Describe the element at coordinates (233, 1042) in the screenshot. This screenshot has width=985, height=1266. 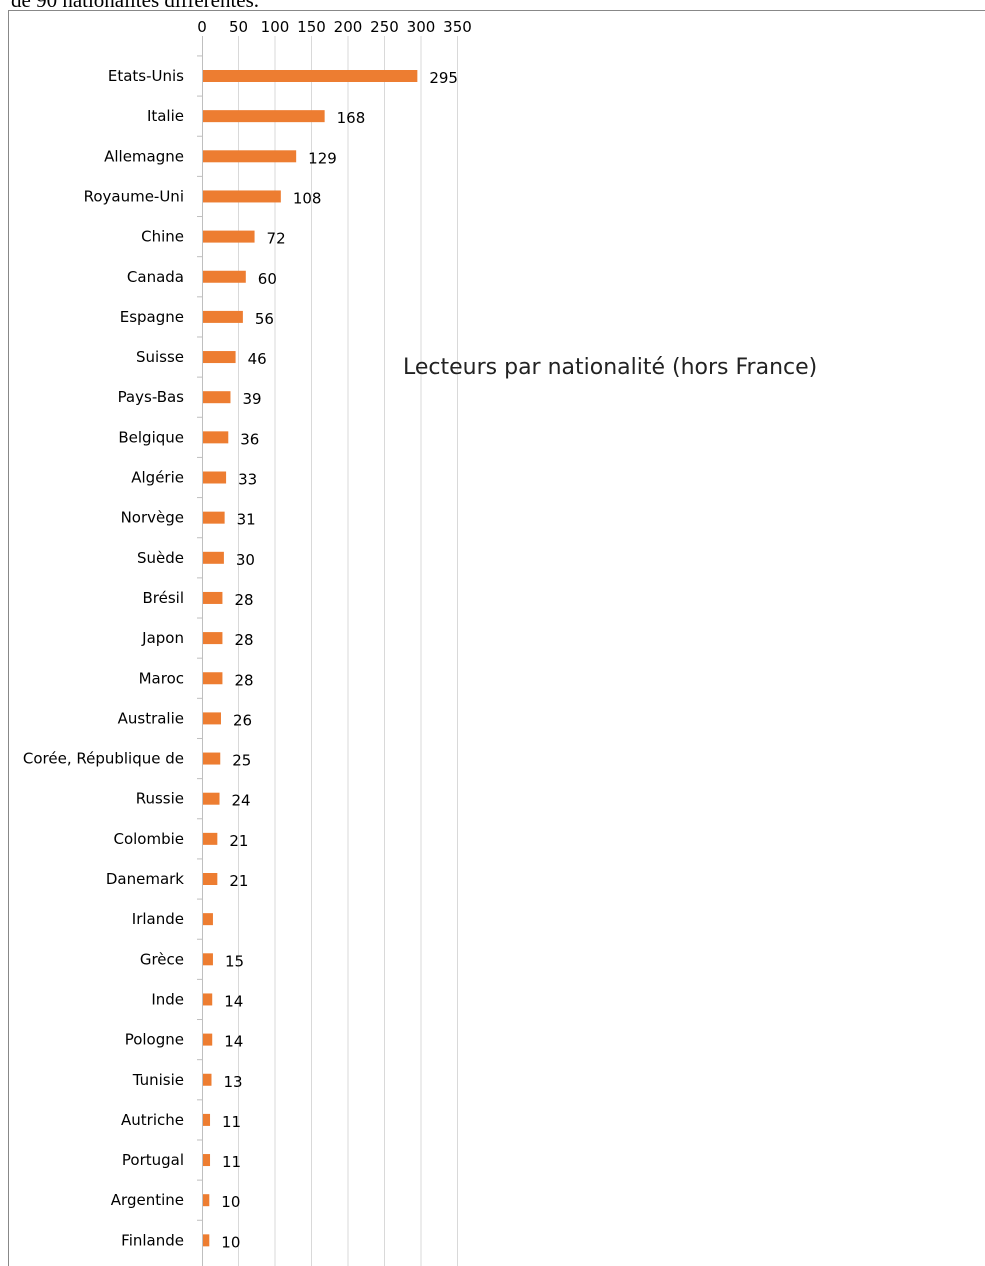
I see `data-label: 14` at that location.